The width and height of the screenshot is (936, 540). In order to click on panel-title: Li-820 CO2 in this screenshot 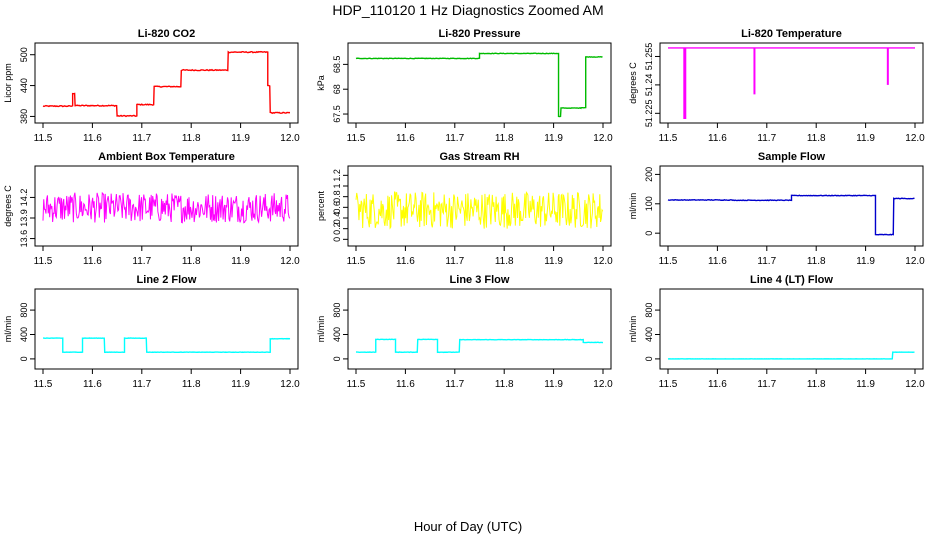, I will do `click(166, 34)`.